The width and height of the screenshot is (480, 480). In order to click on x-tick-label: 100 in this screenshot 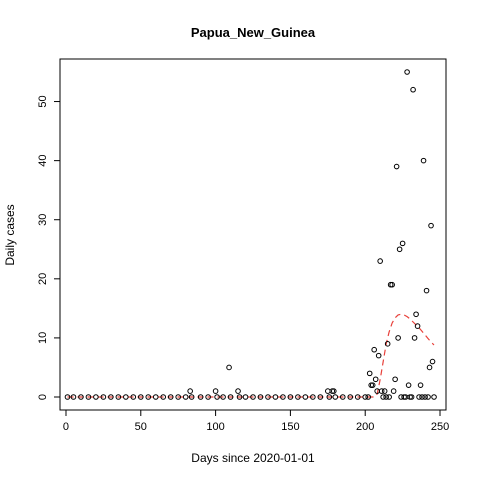, I will do `click(215, 427)`.